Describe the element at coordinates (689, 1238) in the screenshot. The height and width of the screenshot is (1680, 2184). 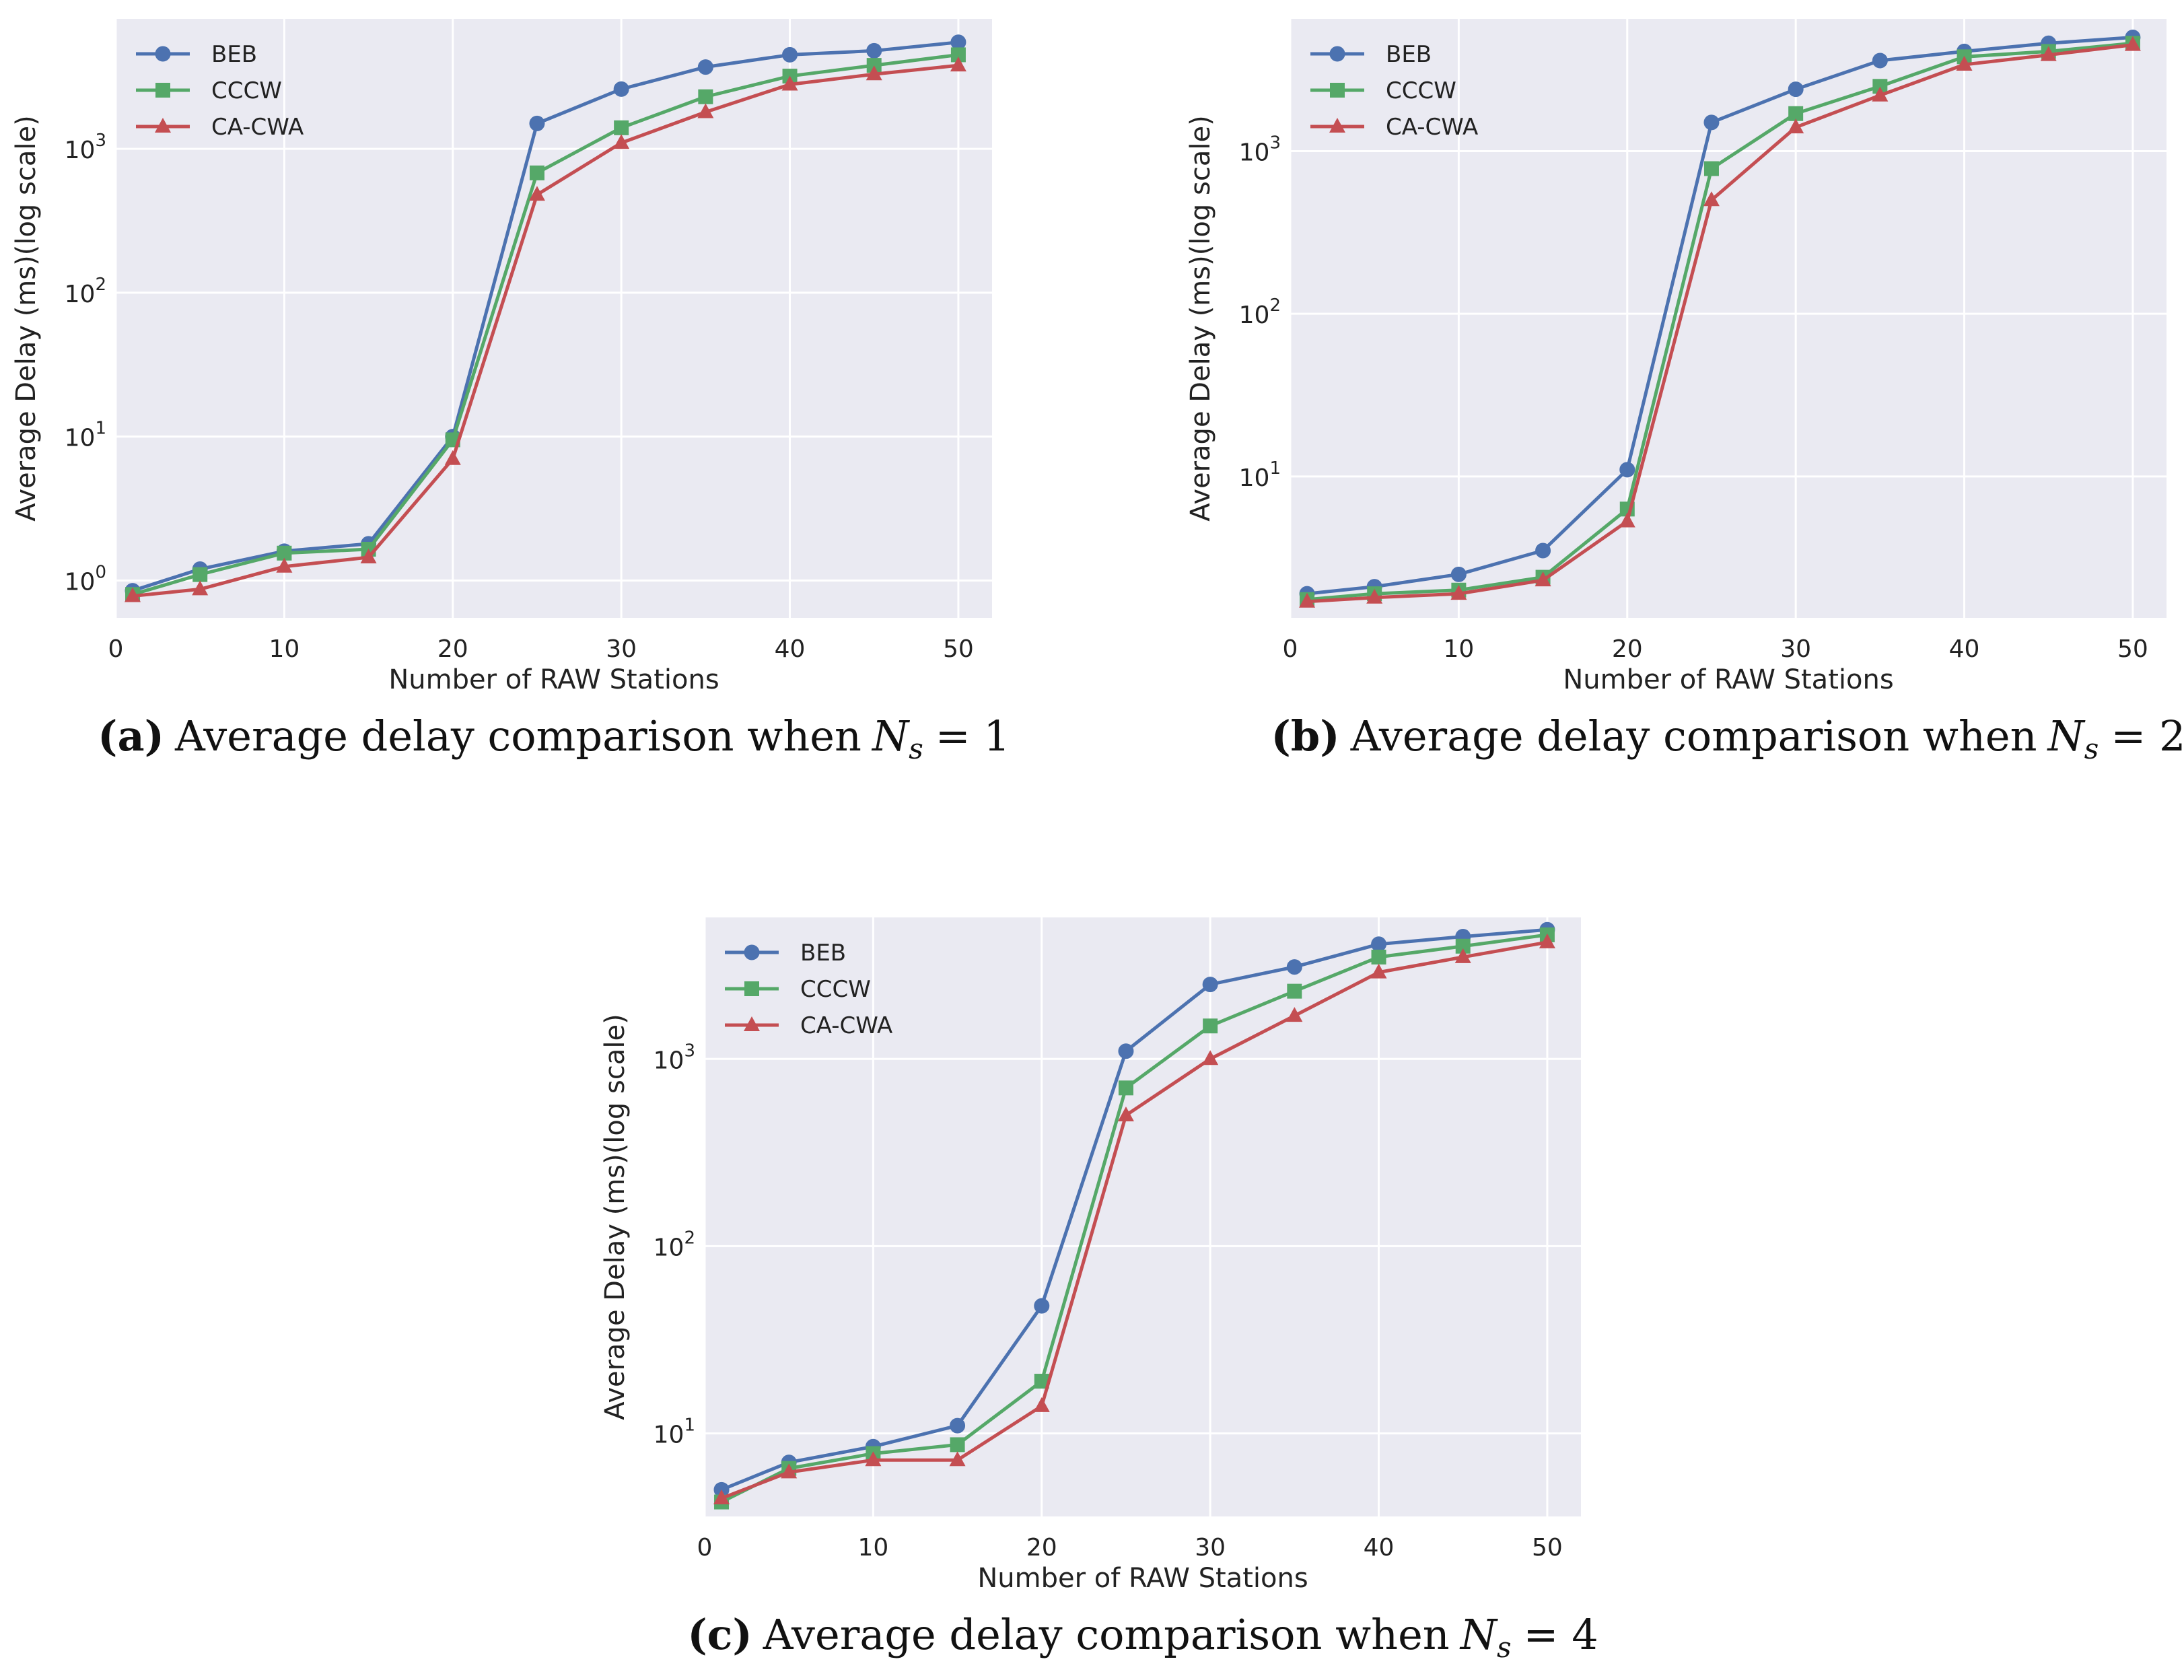
I see `y-tick-exponent: 2` at that location.